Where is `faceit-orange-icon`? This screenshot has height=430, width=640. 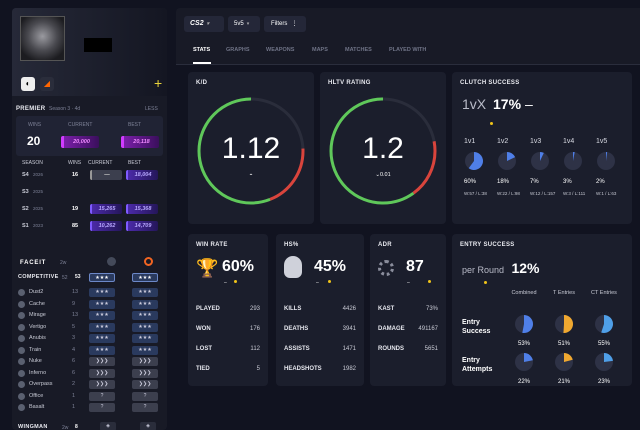 faceit-orange-icon is located at coordinates (148, 261).